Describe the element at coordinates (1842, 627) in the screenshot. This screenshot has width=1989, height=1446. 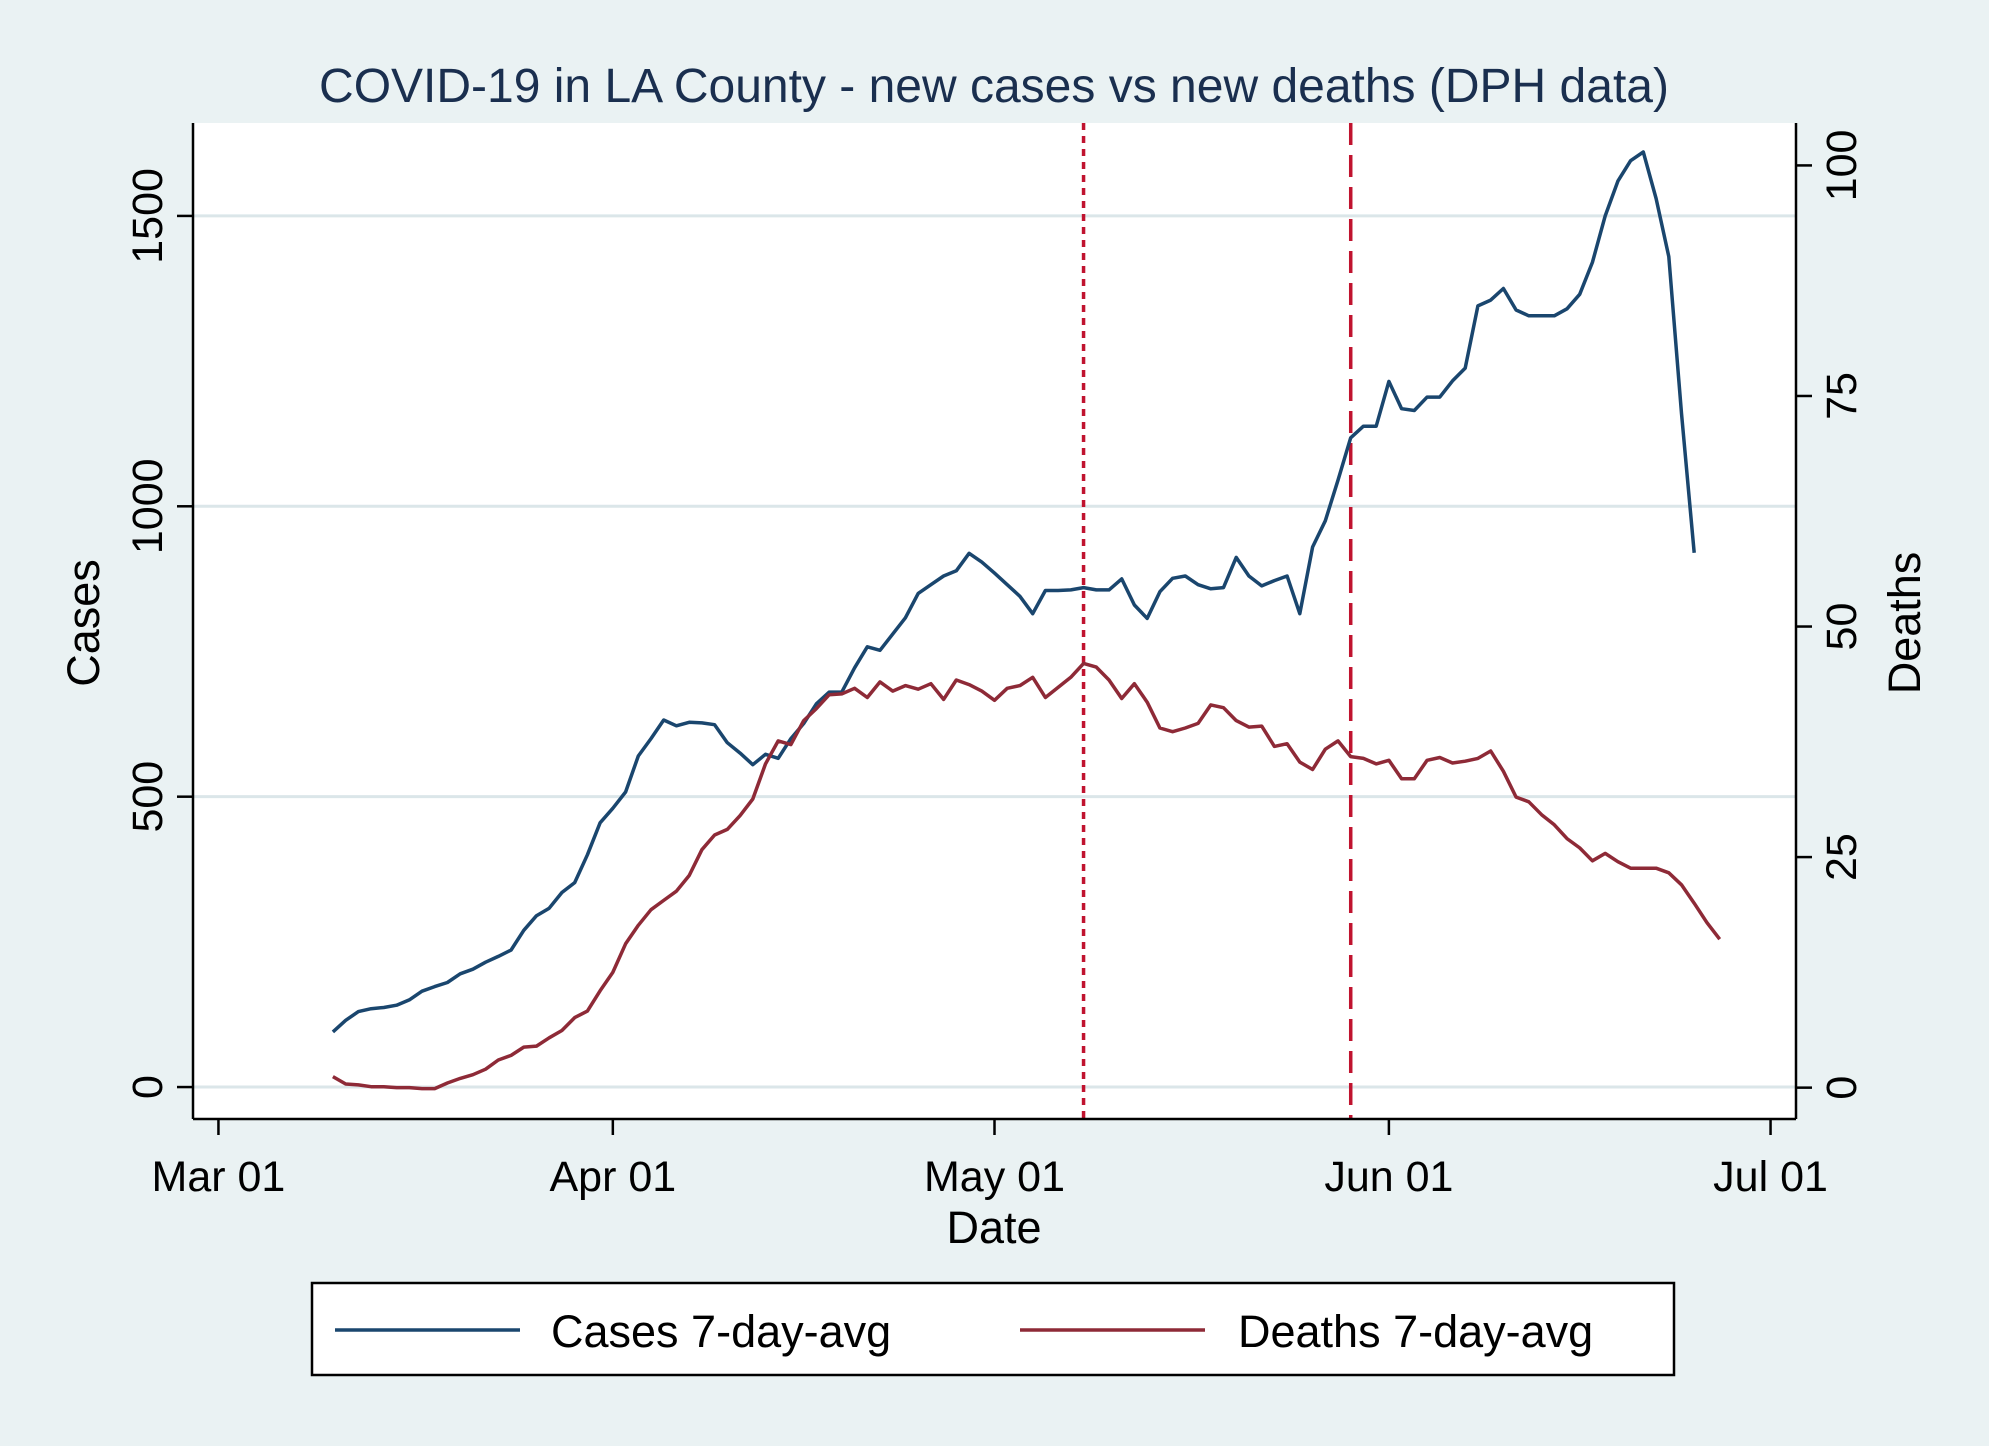
I see `y-right-tick-label: 50` at that location.